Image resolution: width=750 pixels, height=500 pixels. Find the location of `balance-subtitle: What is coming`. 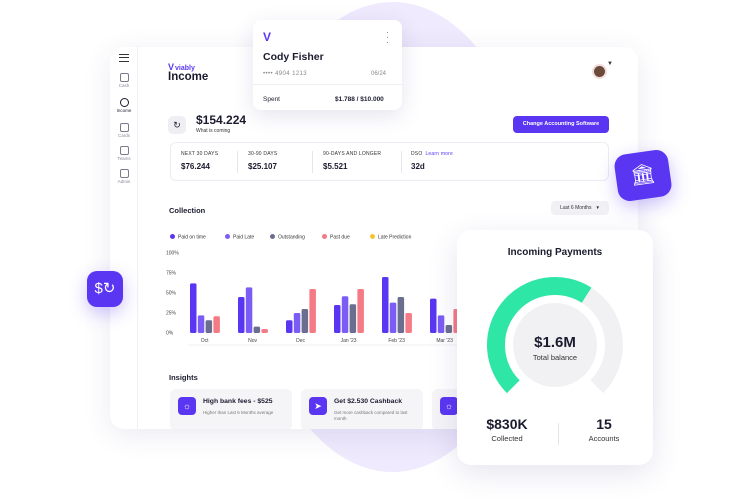

balance-subtitle: What is coming is located at coordinates (213, 131).